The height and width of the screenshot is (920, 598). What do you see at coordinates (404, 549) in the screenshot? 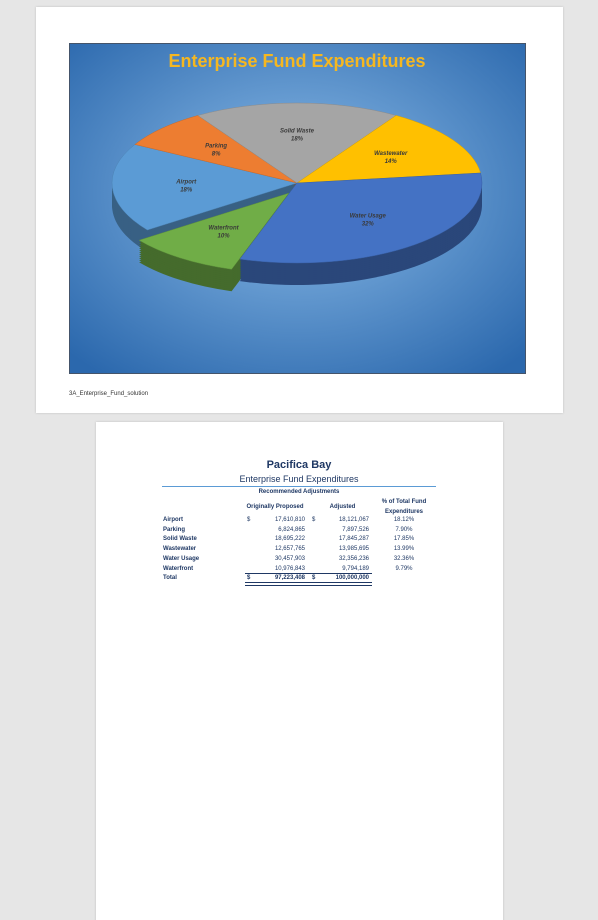
I see `percent-value: 13.99%` at bounding box center [404, 549].